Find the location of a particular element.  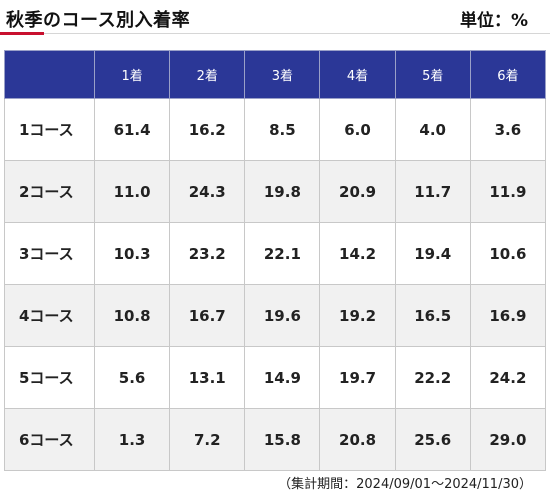

table-cell: 16.9 is located at coordinates (508, 315).